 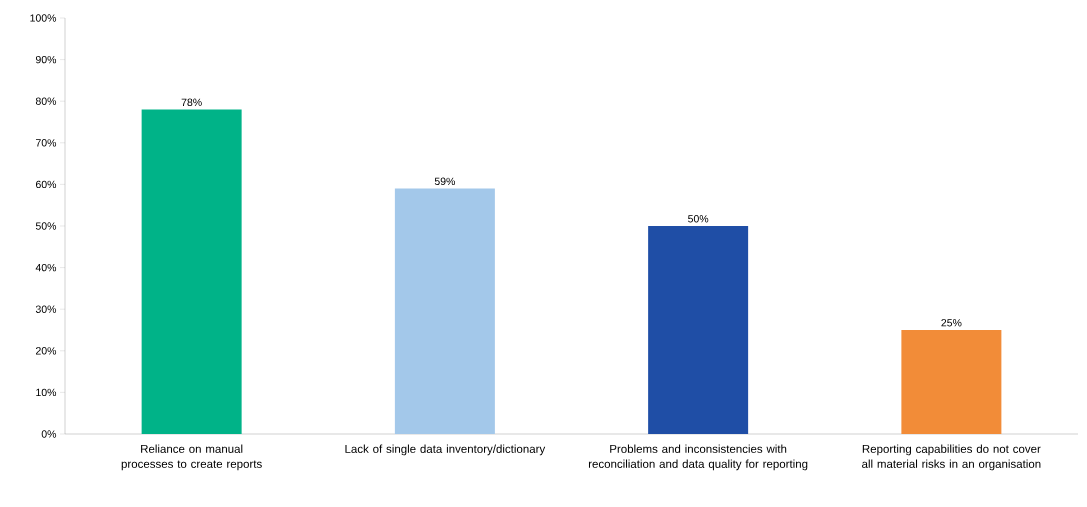 What do you see at coordinates (46, 59) in the screenshot?
I see `y-tick-label: 90%` at bounding box center [46, 59].